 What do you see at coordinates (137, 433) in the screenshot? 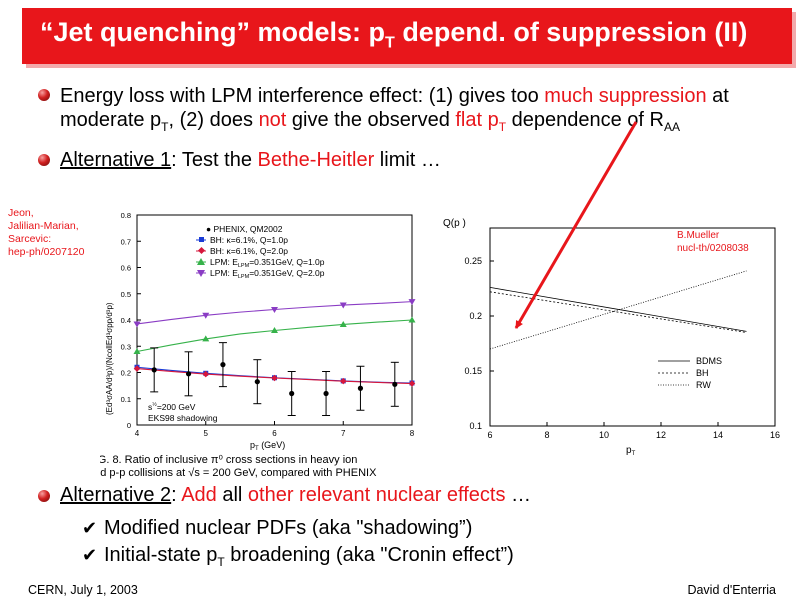
I see `x-tick-label: 4` at bounding box center [137, 433].